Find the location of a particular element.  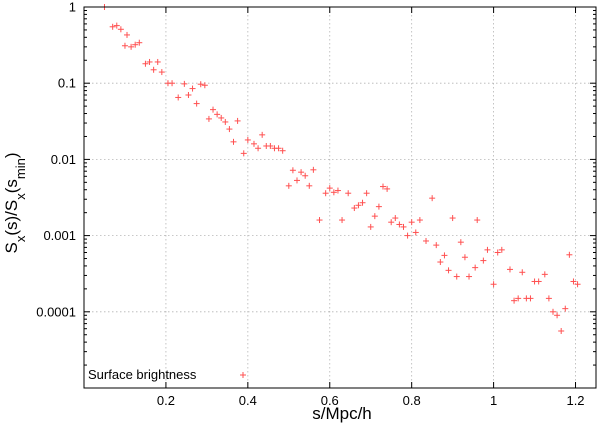

legend: Surface brightness is located at coordinates (167, 374).